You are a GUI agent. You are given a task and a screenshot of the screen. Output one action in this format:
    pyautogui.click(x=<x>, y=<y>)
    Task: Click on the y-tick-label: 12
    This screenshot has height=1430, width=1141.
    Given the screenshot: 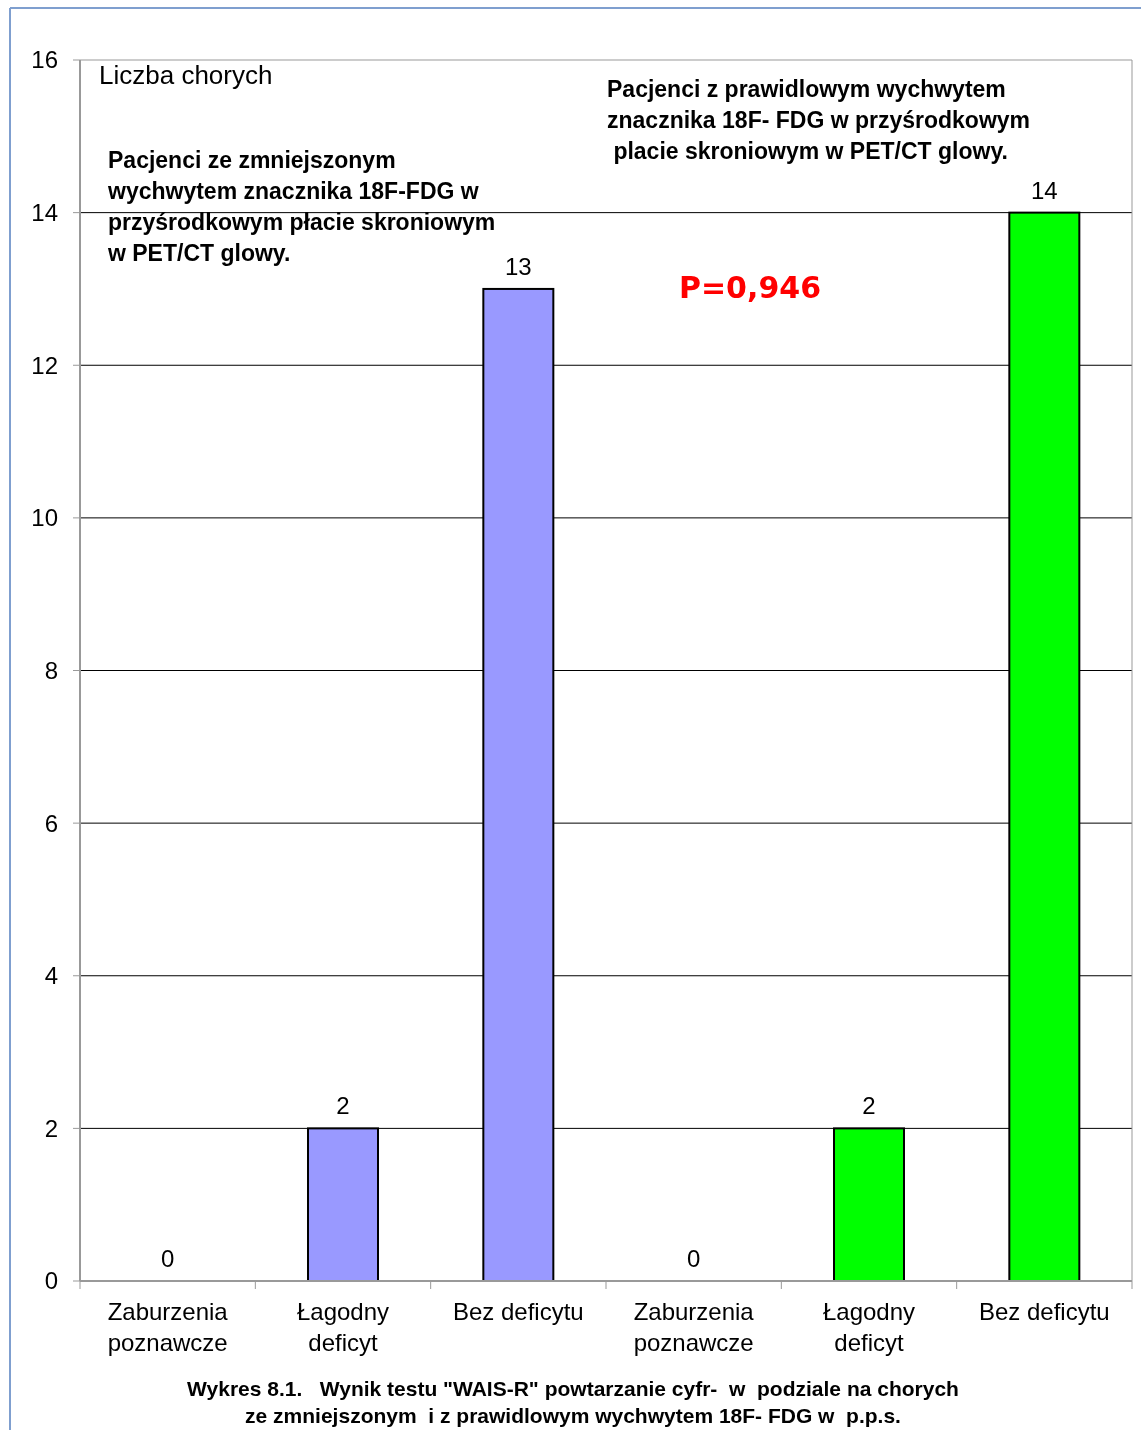 What is the action you would take?
    pyautogui.click(x=44, y=365)
    